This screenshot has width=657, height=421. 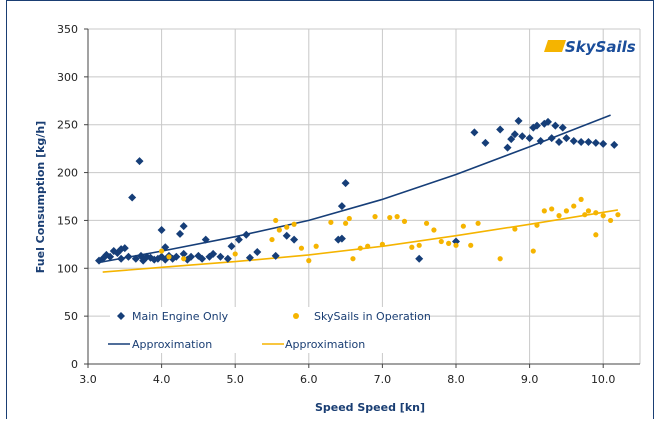 I want to click on legend-marker-main-engine, so click(x=121, y=316).